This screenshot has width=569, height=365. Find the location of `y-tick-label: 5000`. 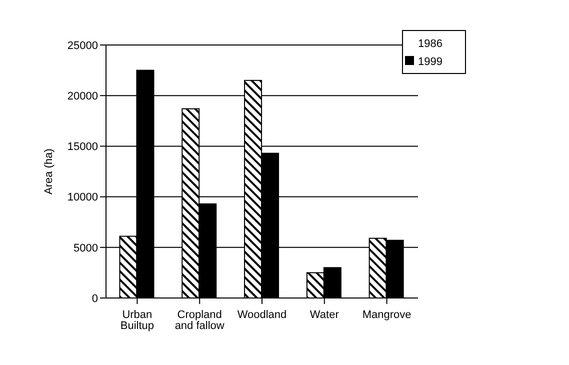

y-tick-label: 5000 is located at coordinates (86, 248).